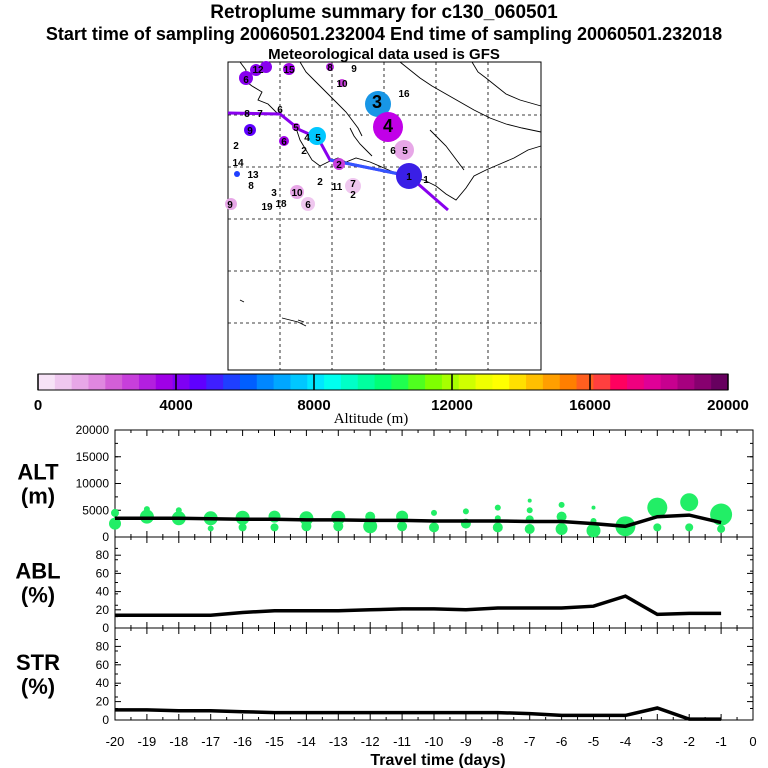 The image size is (768, 768). Describe the element at coordinates (103, 610) in the screenshot. I see `y-tick-label: 20` at that location.